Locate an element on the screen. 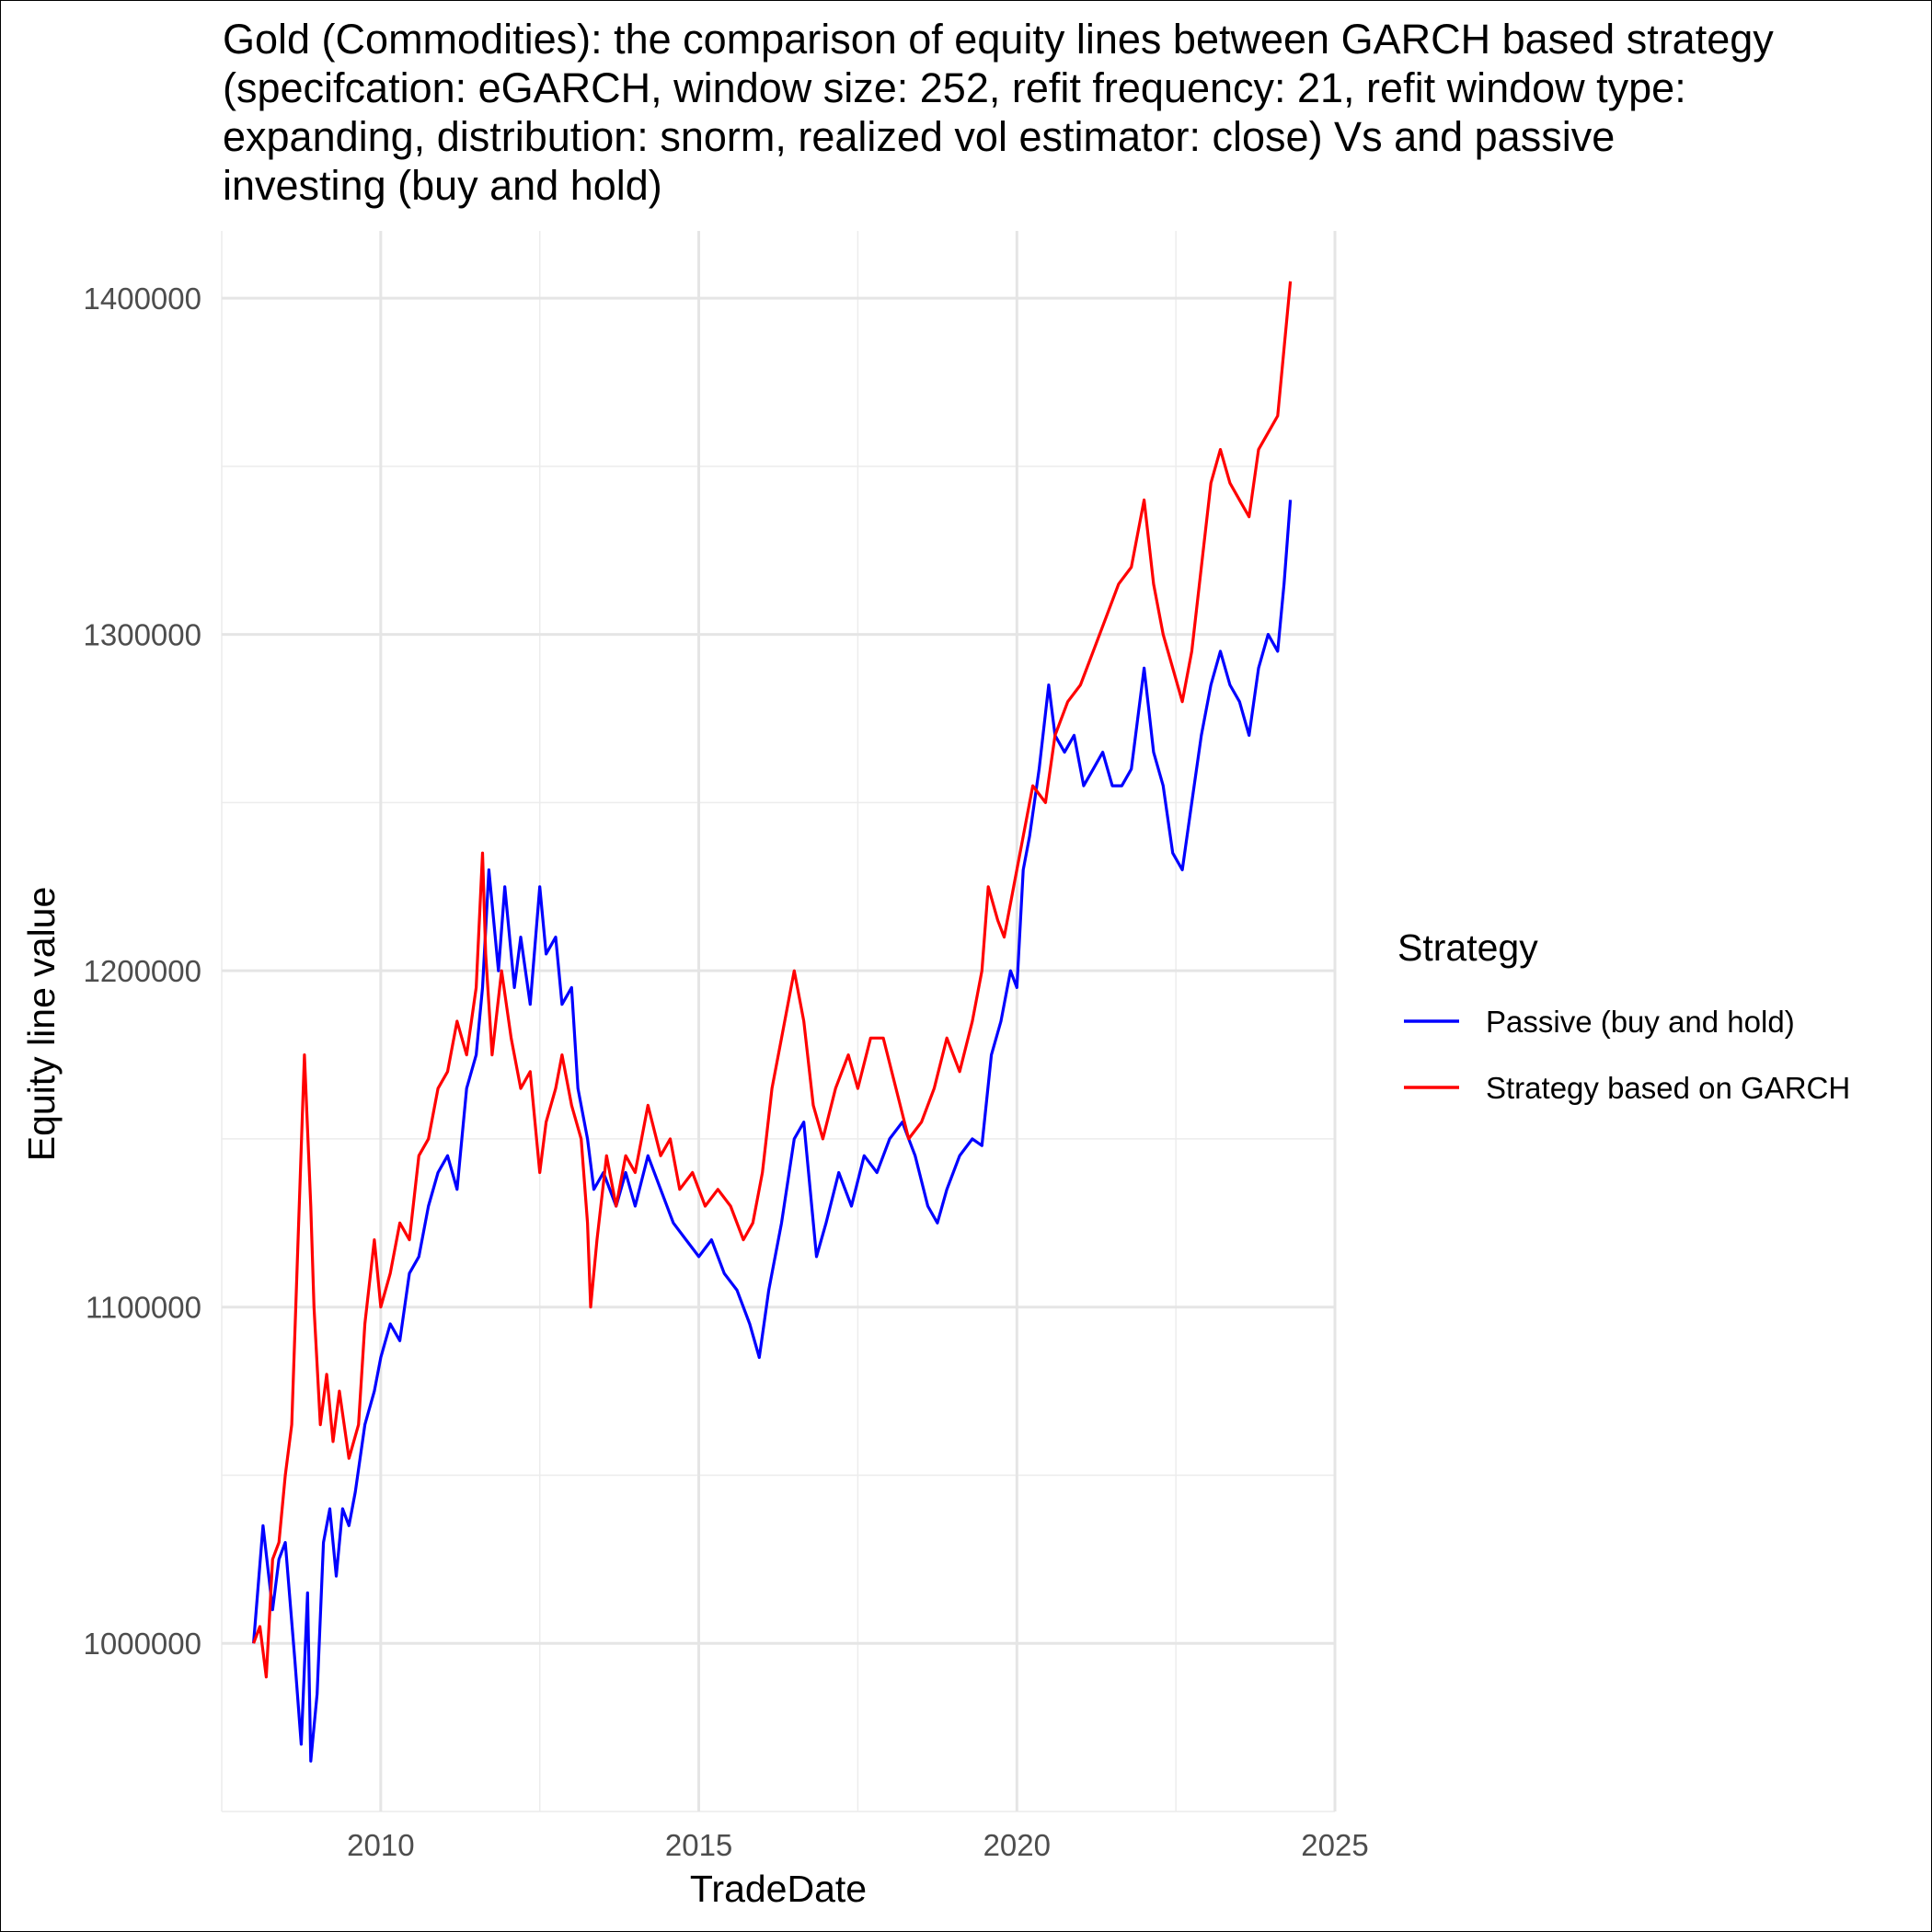  x-axis-ticks: 2010 2015 2020 2025 is located at coordinates (858, 1845).